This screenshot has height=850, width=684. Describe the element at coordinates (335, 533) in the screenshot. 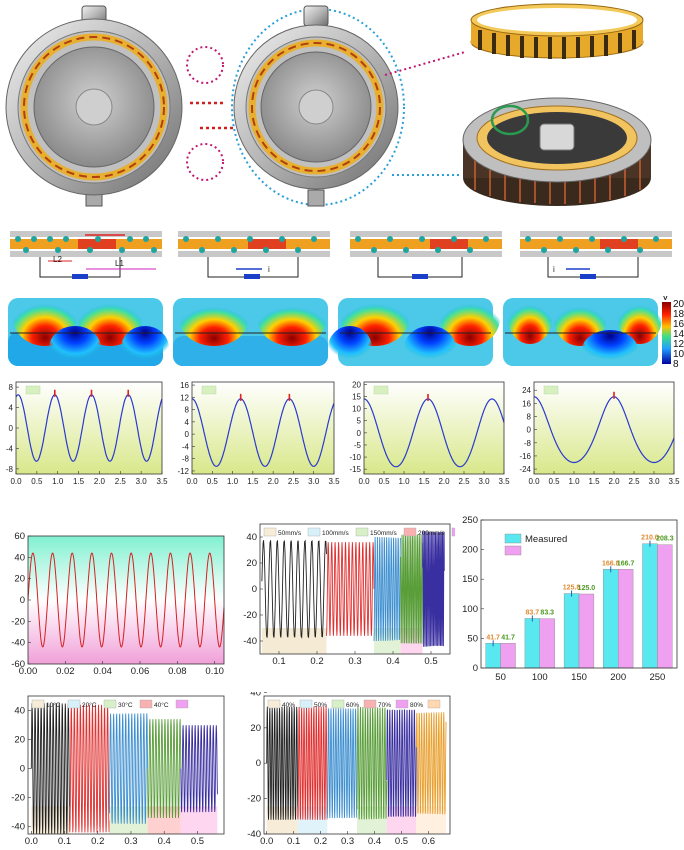

I see `legend-label: 100mm/s` at that location.